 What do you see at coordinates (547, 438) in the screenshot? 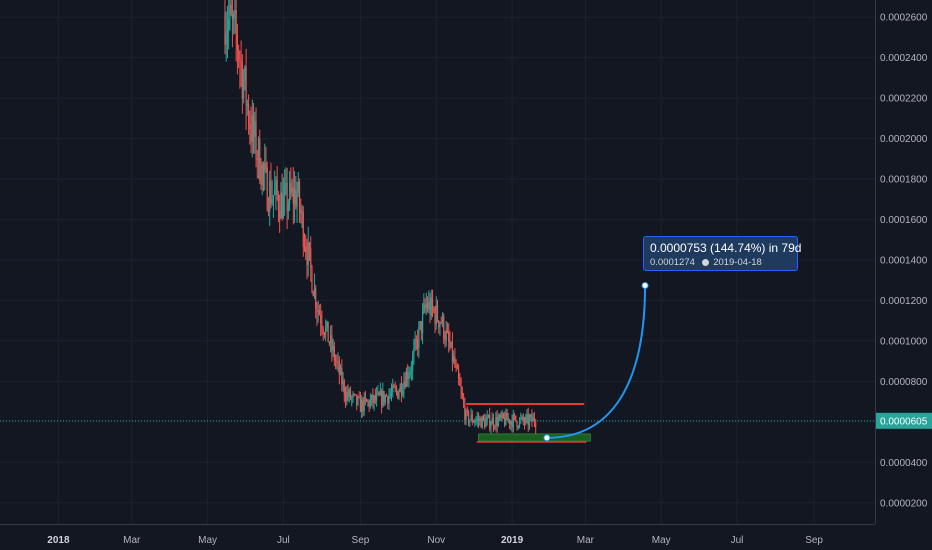
I see `projection-start-point` at bounding box center [547, 438].